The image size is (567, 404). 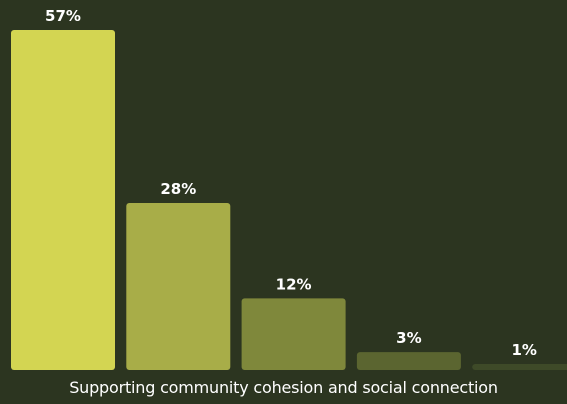 What do you see at coordinates (178, 189) in the screenshot?
I see `bar-value-label-2: 28%` at bounding box center [178, 189].